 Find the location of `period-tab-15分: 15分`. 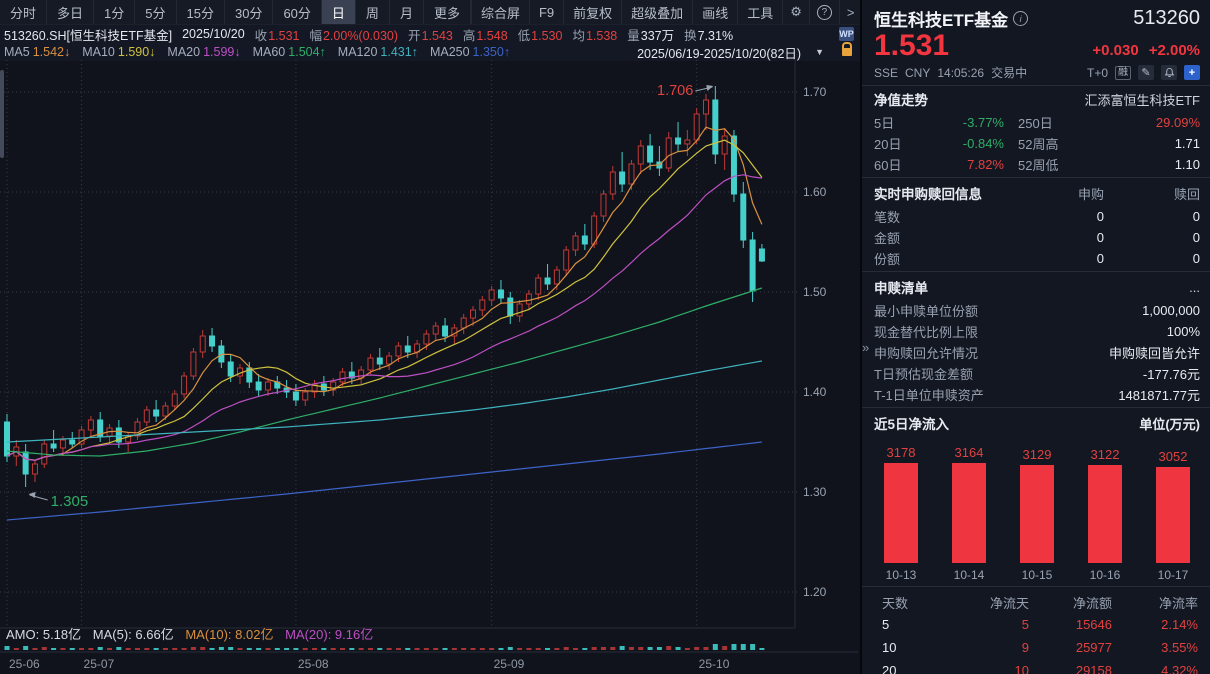

period-tab-15分: 15分 is located at coordinates (201, 12).